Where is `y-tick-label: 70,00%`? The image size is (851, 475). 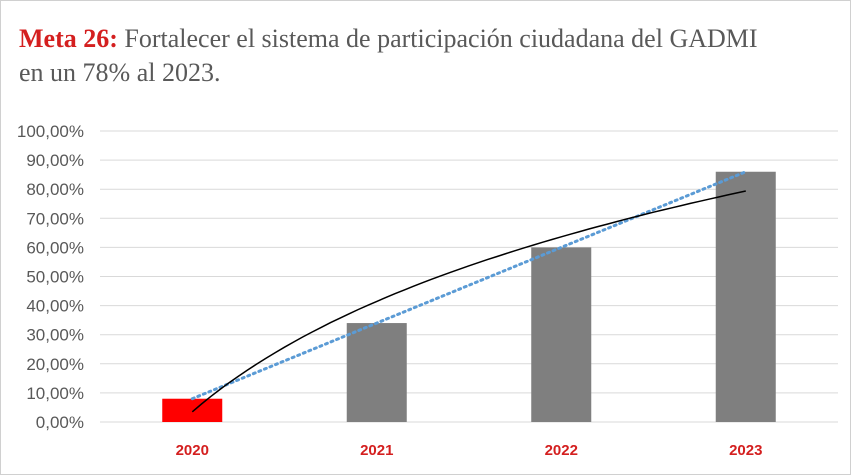 y-tick-label: 70,00% is located at coordinates (55, 218).